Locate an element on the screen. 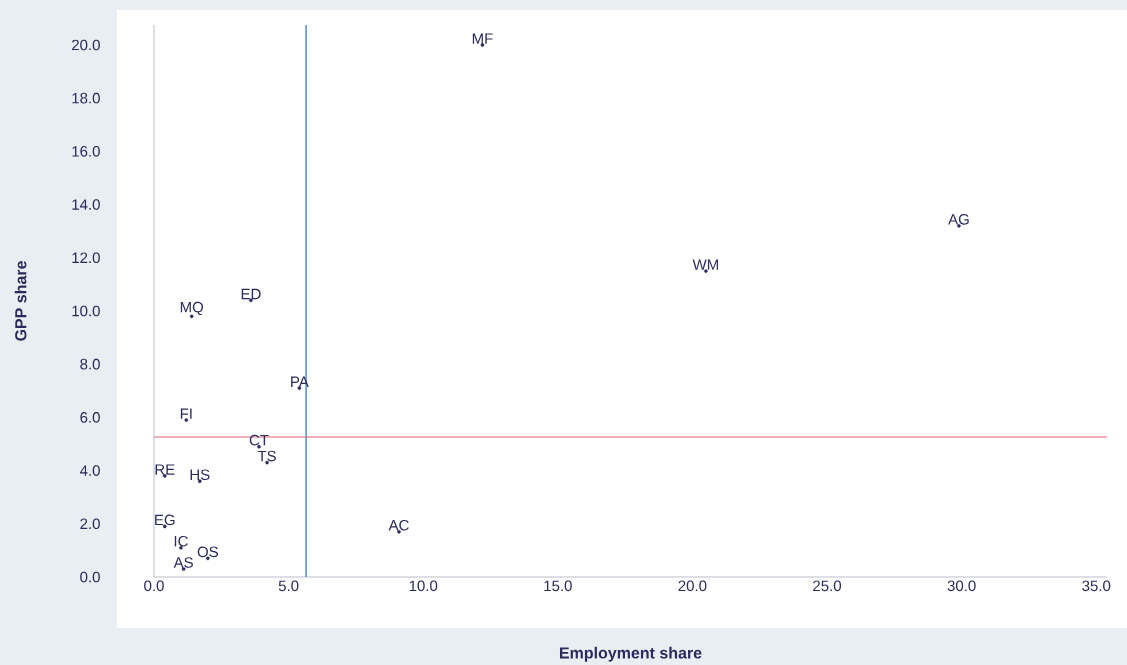  y-tick-label: 16.0 is located at coordinates (86, 151).